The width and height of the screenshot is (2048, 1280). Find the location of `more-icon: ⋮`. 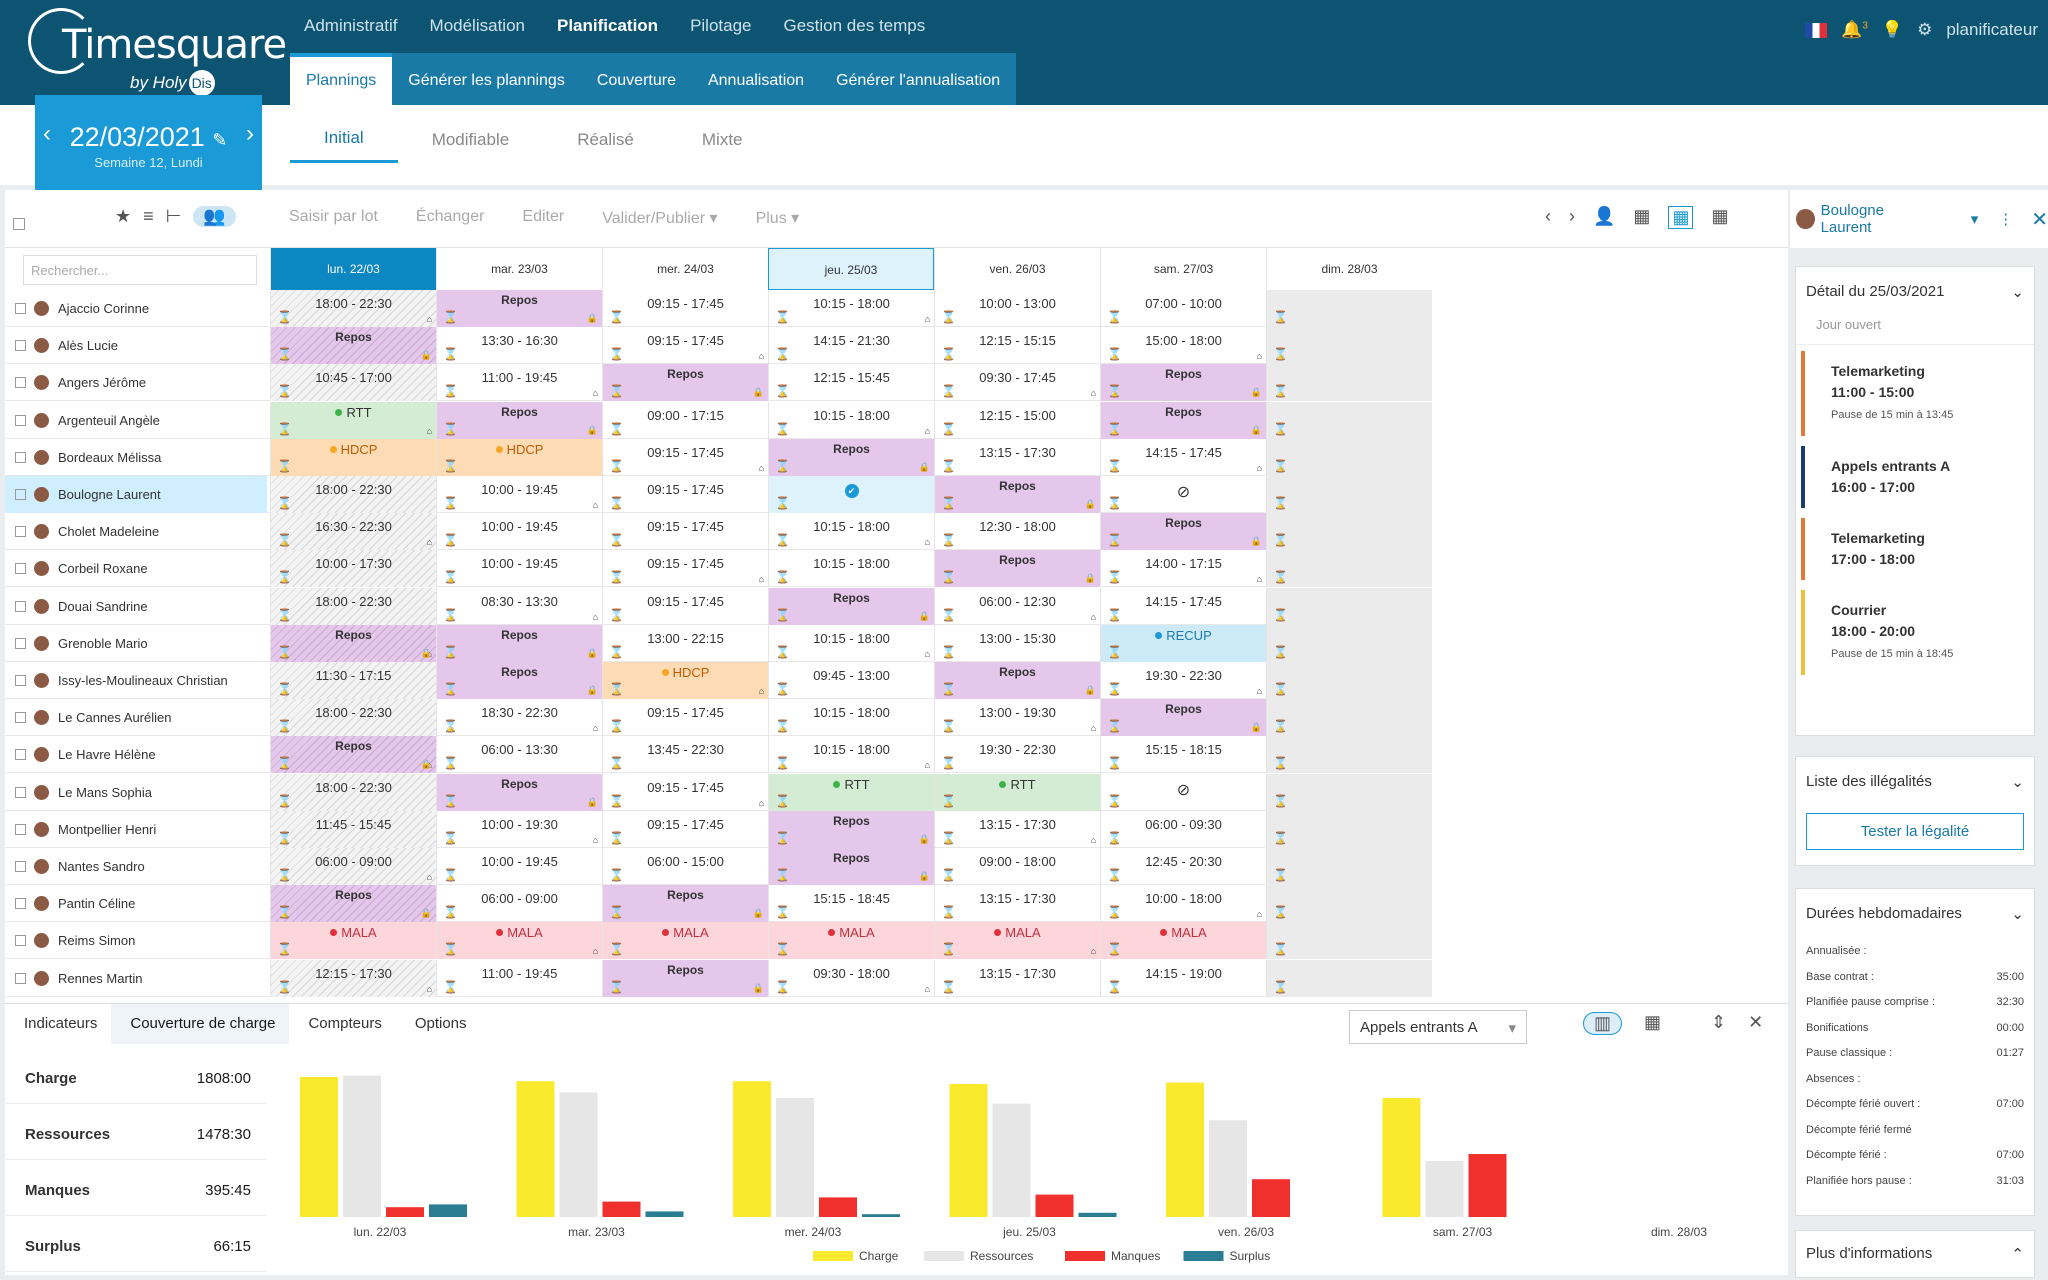

more-icon: ⋮ is located at coordinates (2006, 219).